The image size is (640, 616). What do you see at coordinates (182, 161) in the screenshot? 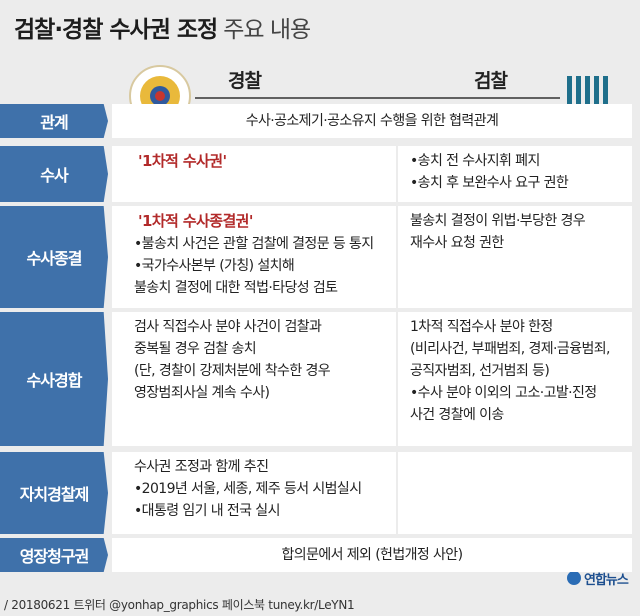
I see `highlight-text: '1차적 수사권'` at bounding box center [182, 161].